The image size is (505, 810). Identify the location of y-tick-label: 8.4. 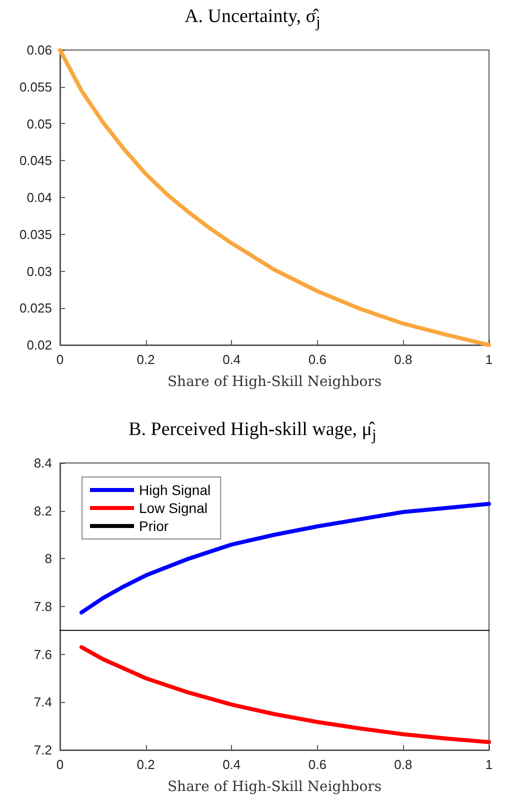
(43, 463).